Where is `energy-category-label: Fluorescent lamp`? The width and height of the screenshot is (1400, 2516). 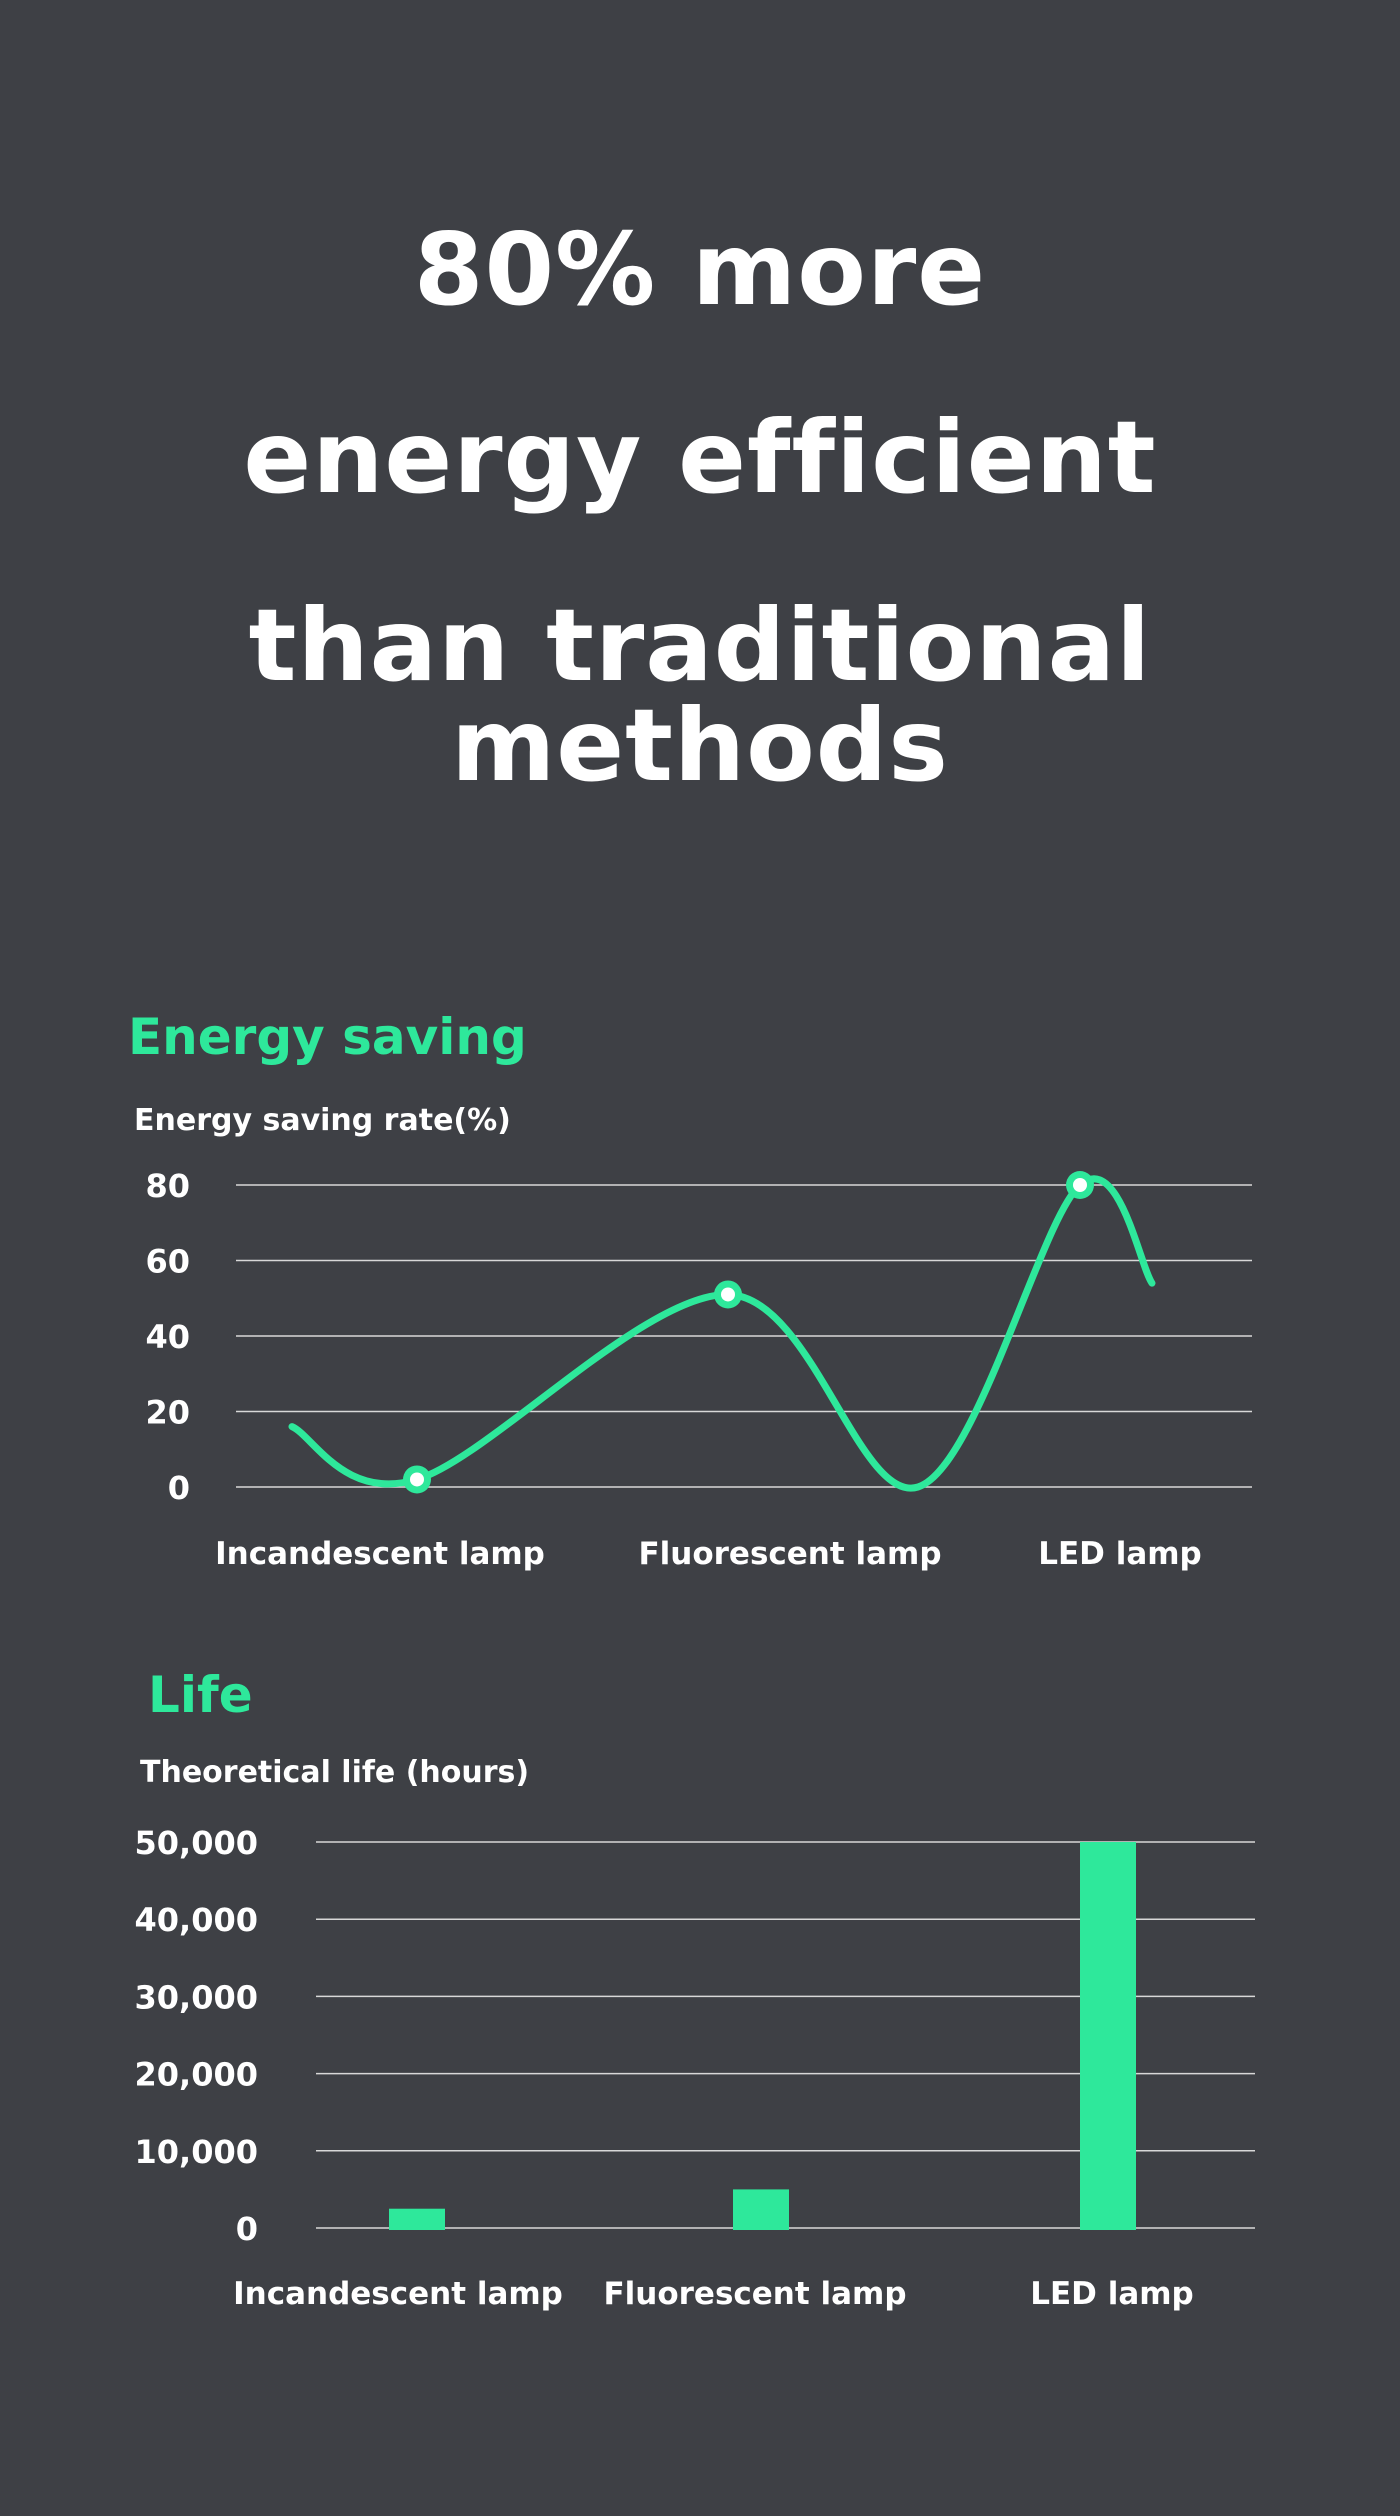
energy-category-label: Fluorescent lamp is located at coordinates (789, 1554).